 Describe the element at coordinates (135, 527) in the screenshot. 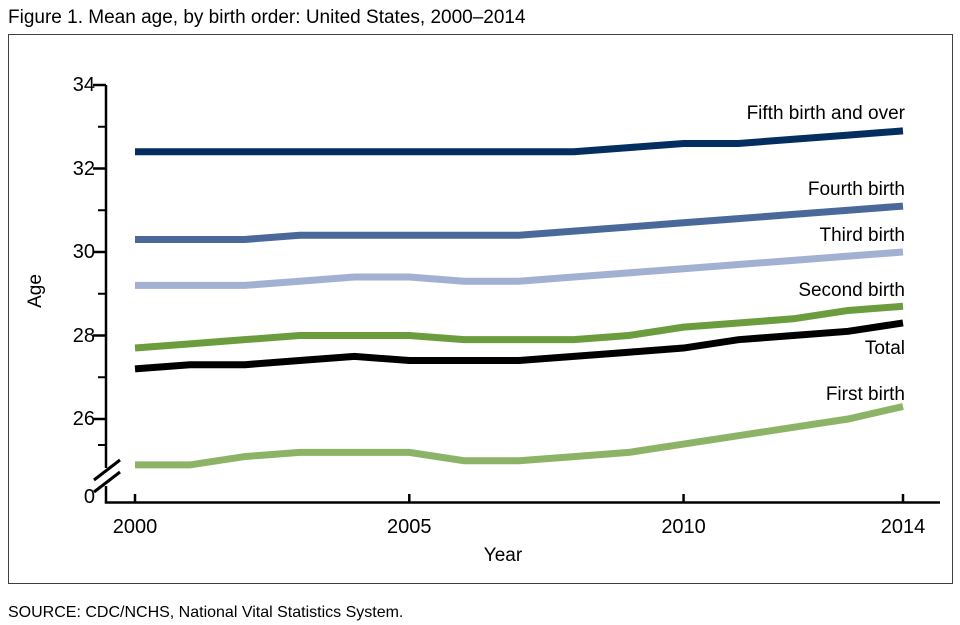

I see `x-tick-label: 2000` at that location.